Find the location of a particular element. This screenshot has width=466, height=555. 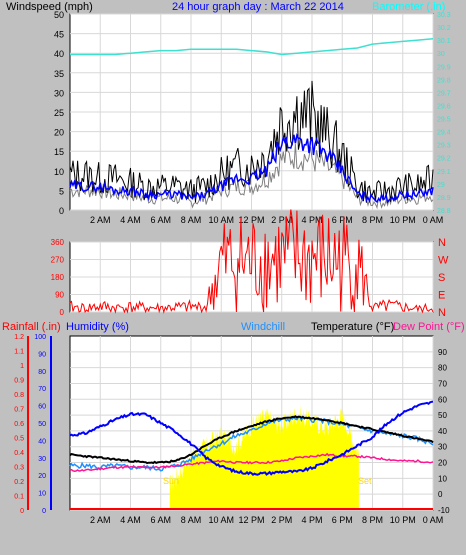

rain-tick-label: 0.5 is located at coordinates (19, 439).